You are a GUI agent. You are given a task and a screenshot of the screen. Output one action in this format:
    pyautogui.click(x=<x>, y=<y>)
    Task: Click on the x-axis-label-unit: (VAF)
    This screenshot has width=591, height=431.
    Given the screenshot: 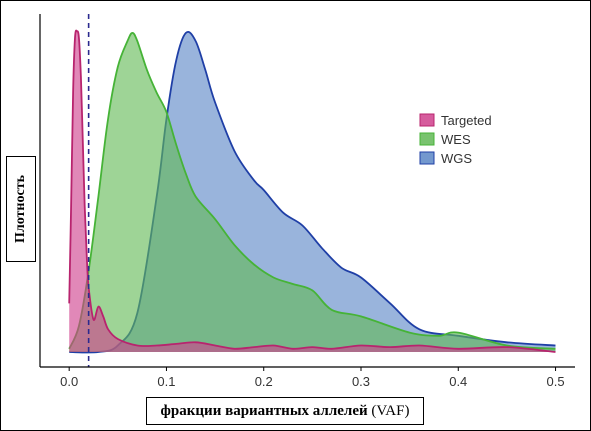 What is the action you would take?
    pyautogui.click(x=388, y=410)
    